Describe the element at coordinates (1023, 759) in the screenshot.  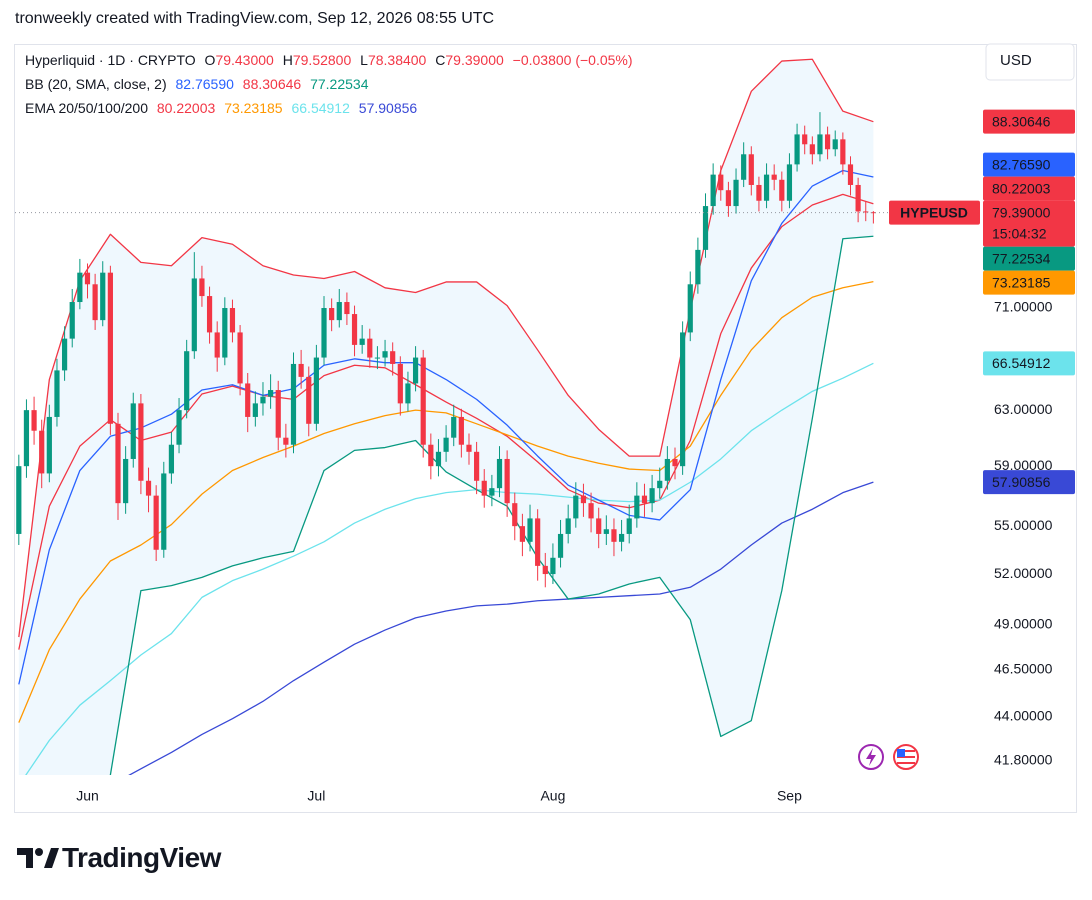
I see `y-tick-label: 41.80000` at that location.